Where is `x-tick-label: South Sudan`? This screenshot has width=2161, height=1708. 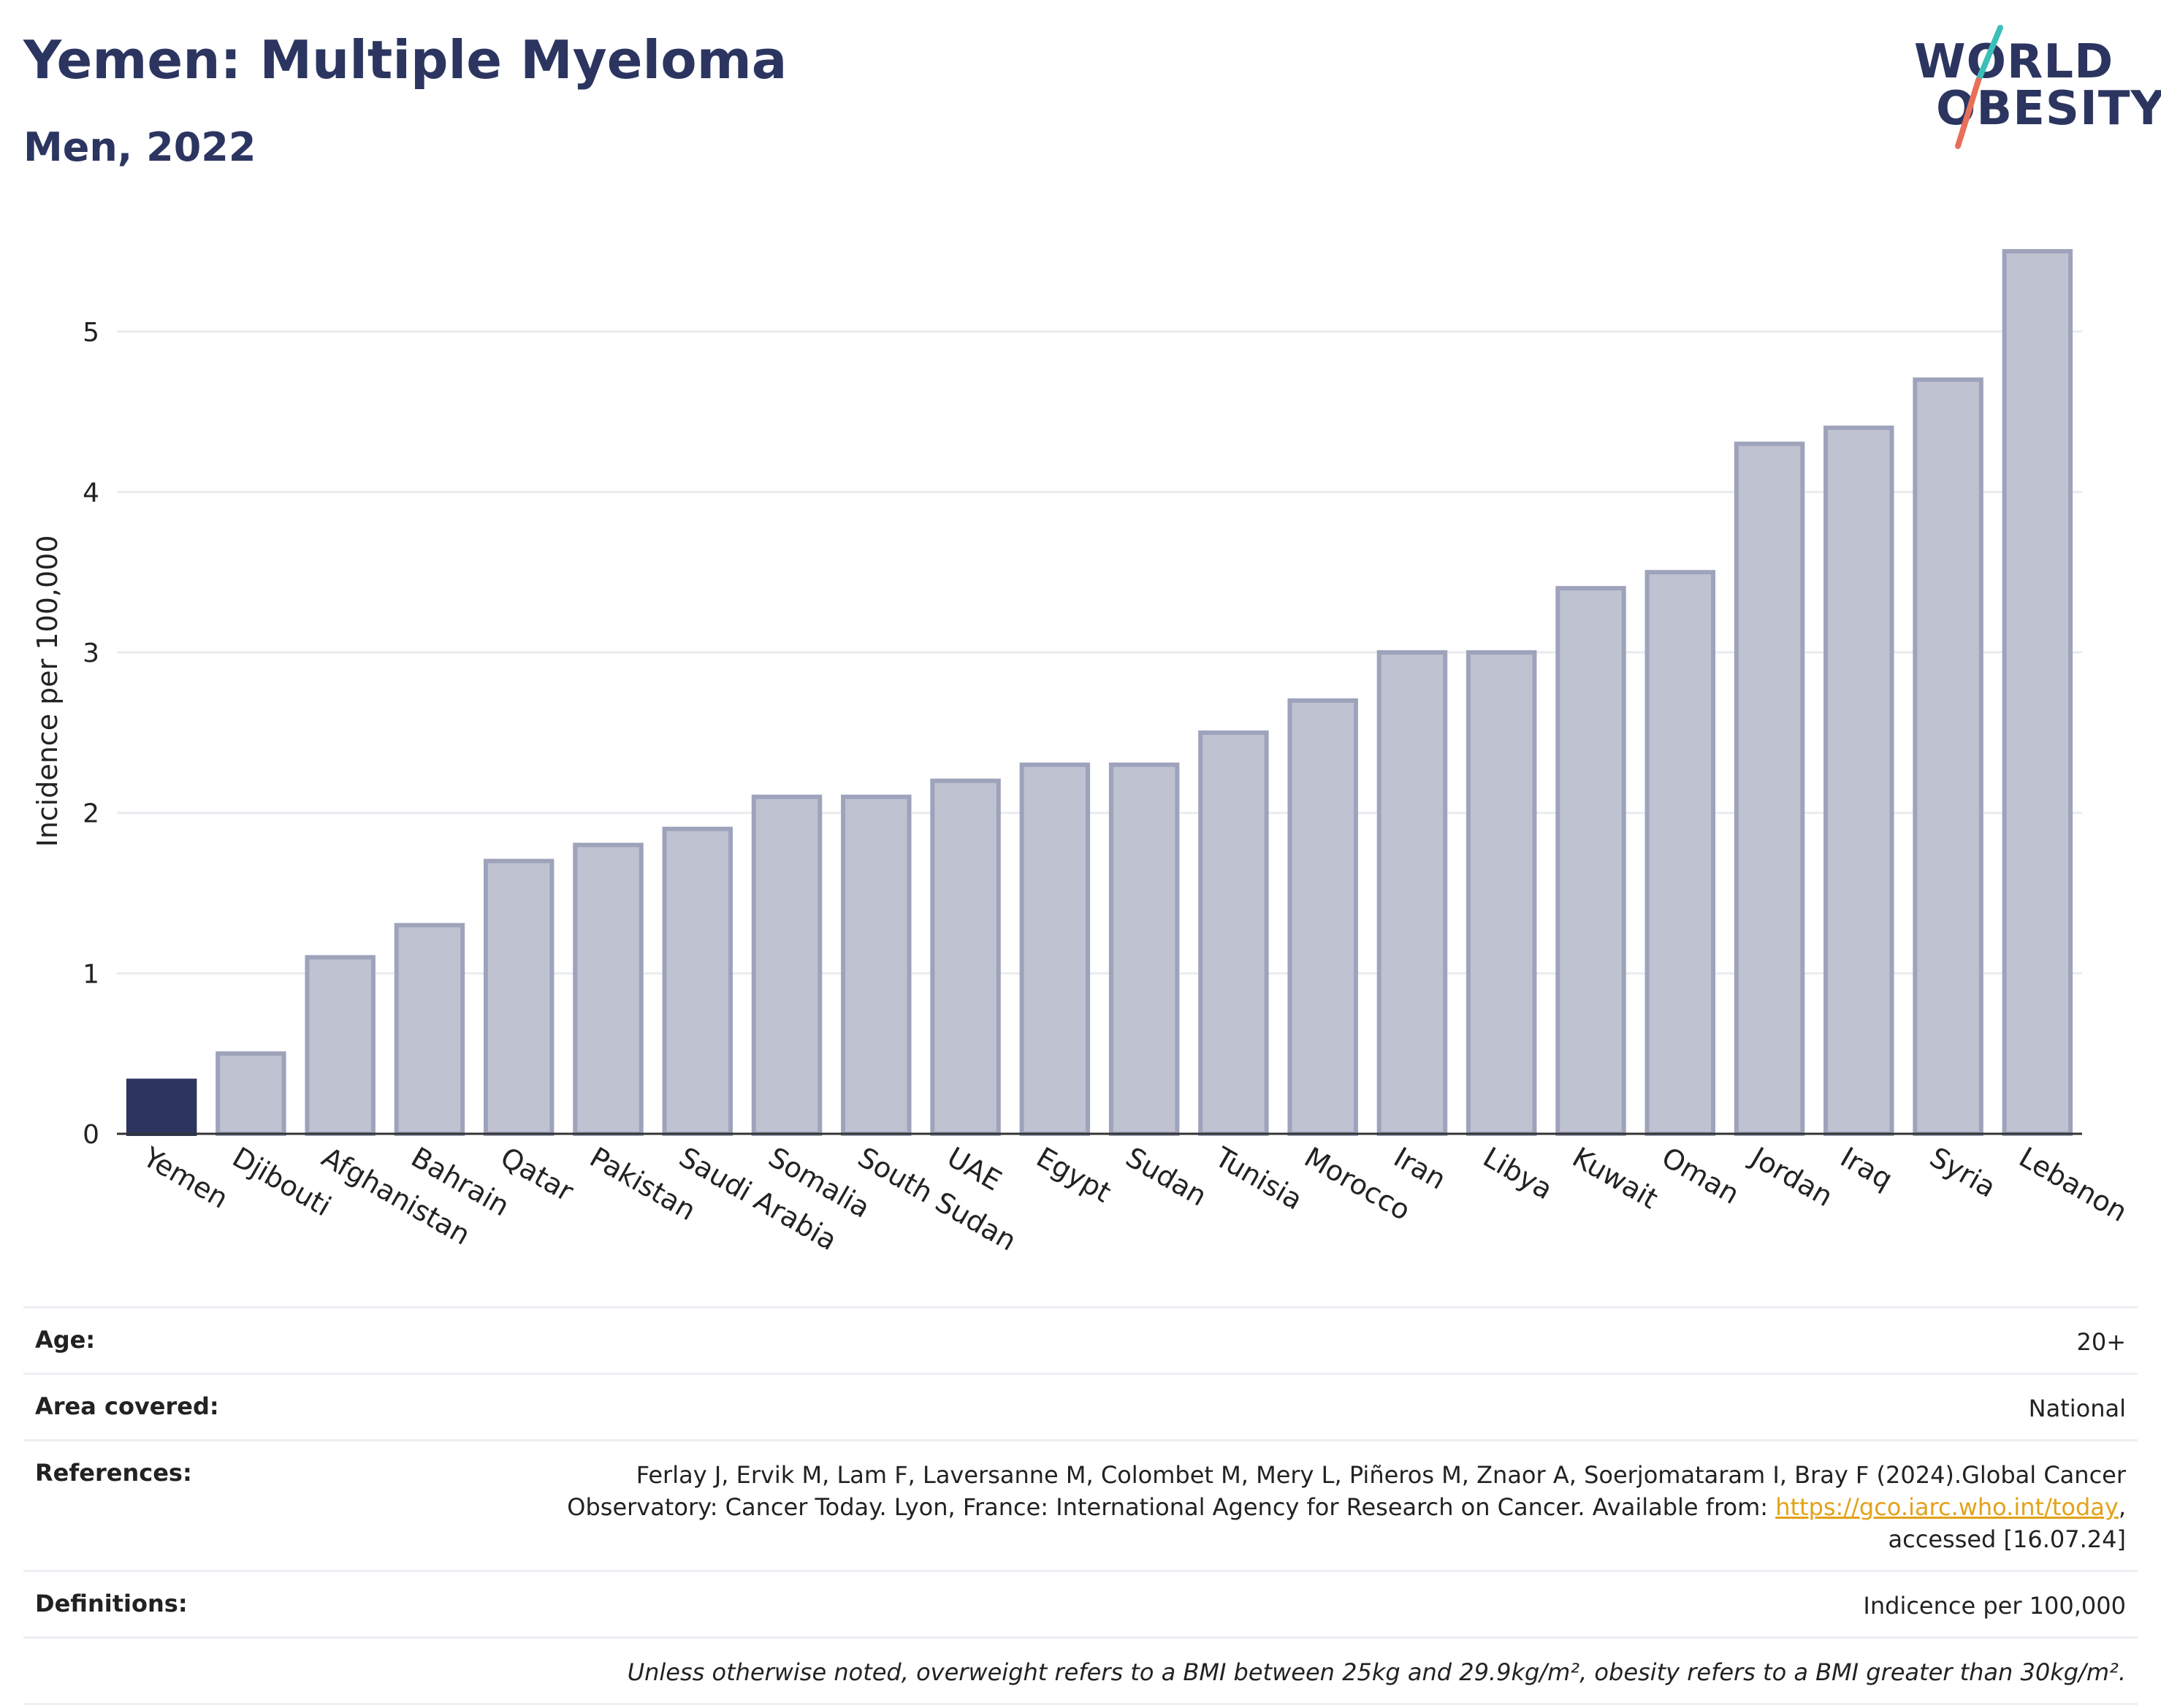
x-tick-label: South Sudan is located at coordinates (938, 1199).